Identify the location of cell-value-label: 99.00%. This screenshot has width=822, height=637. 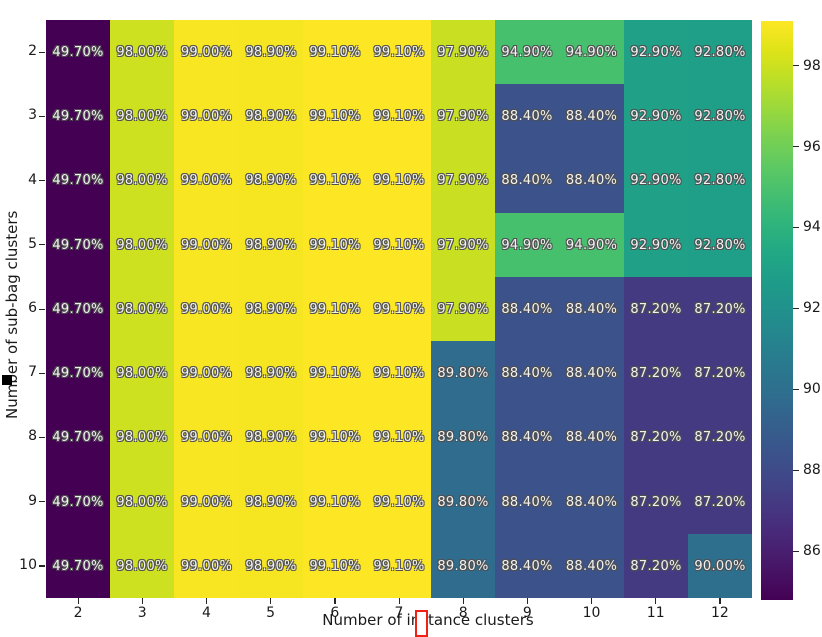
(206, 52).